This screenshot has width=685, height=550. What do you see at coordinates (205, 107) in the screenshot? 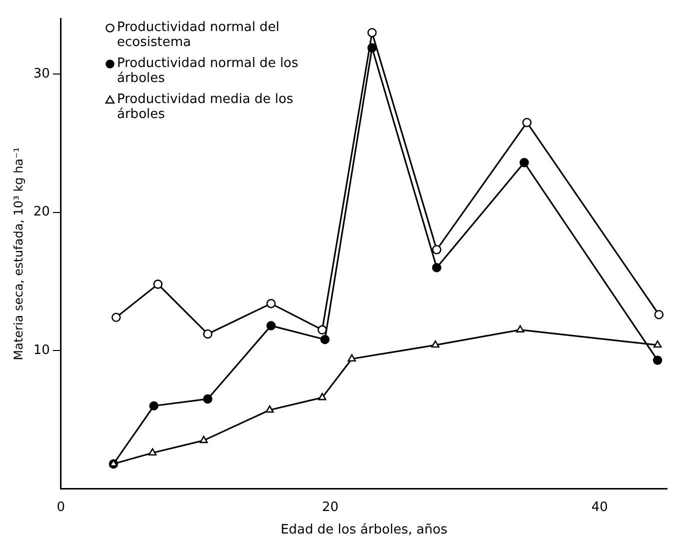
I see `legend-label: Productividad media de los árboles` at bounding box center [205, 107].